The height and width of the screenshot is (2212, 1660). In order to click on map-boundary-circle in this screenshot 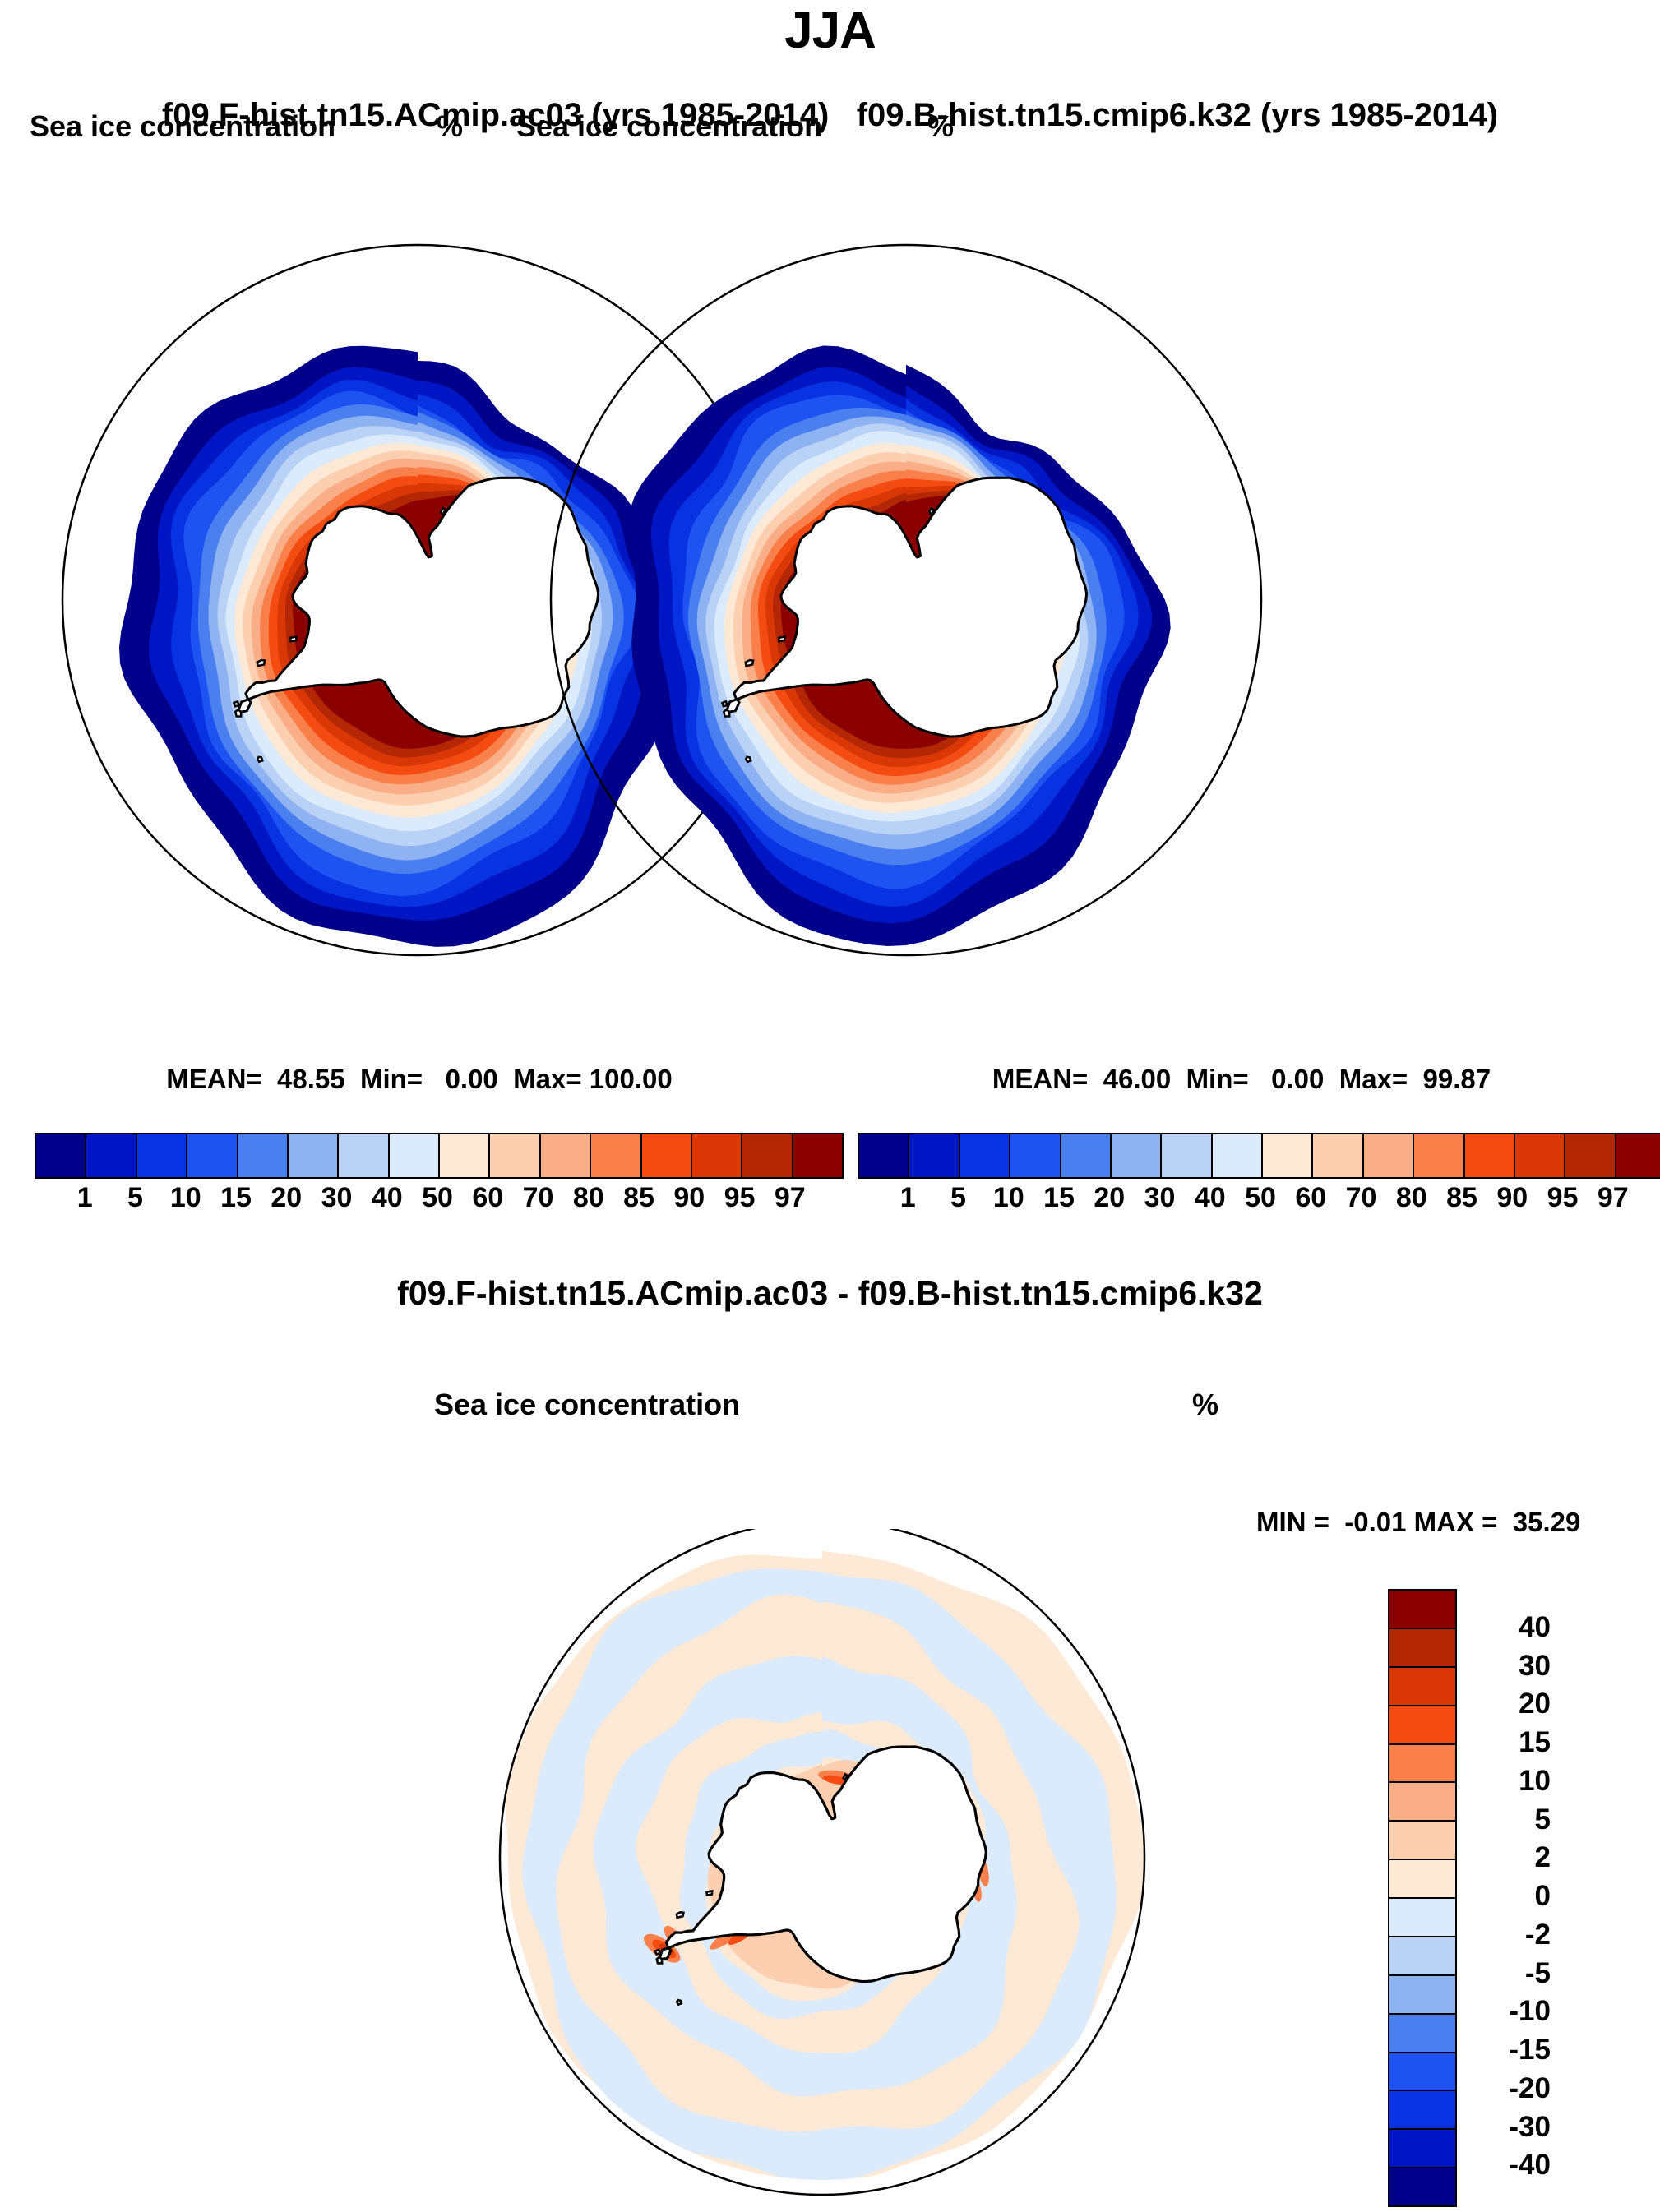, I will do `click(906, 600)`.